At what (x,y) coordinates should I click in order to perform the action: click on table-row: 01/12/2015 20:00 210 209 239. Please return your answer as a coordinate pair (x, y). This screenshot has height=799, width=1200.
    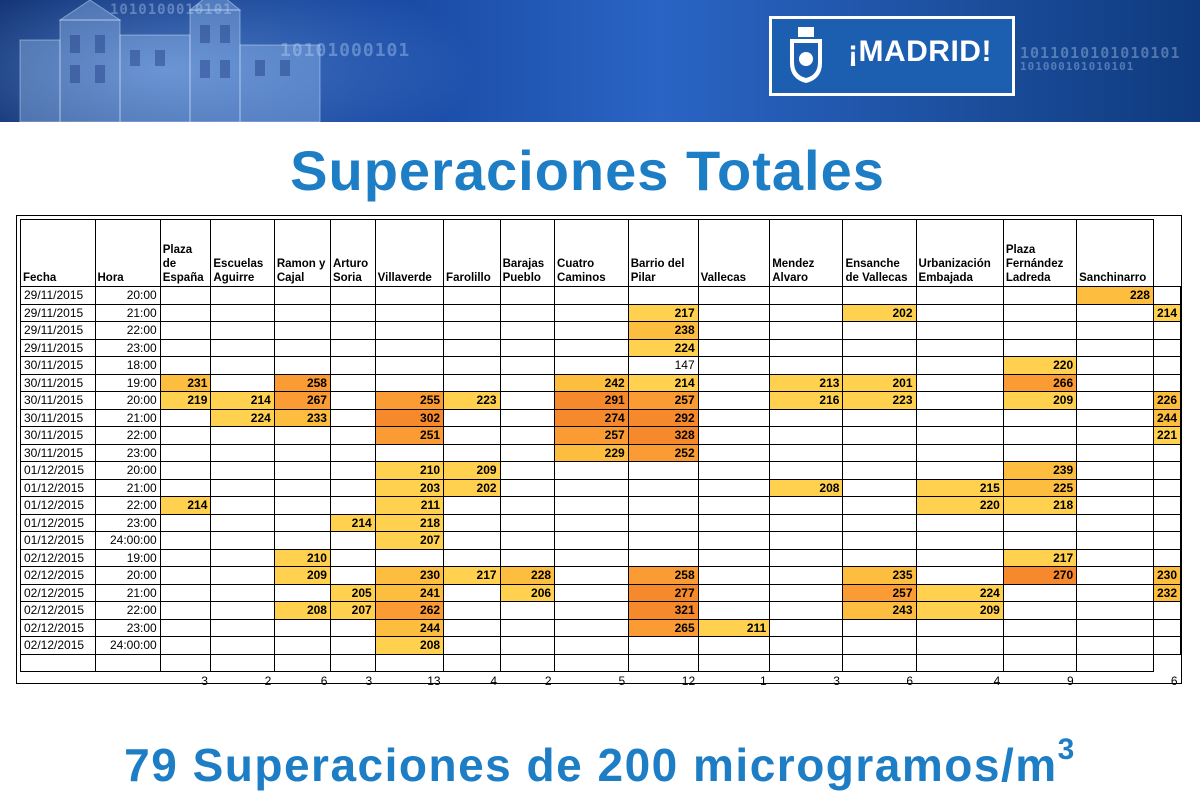
    Looking at the image, I should click on (601, 470).